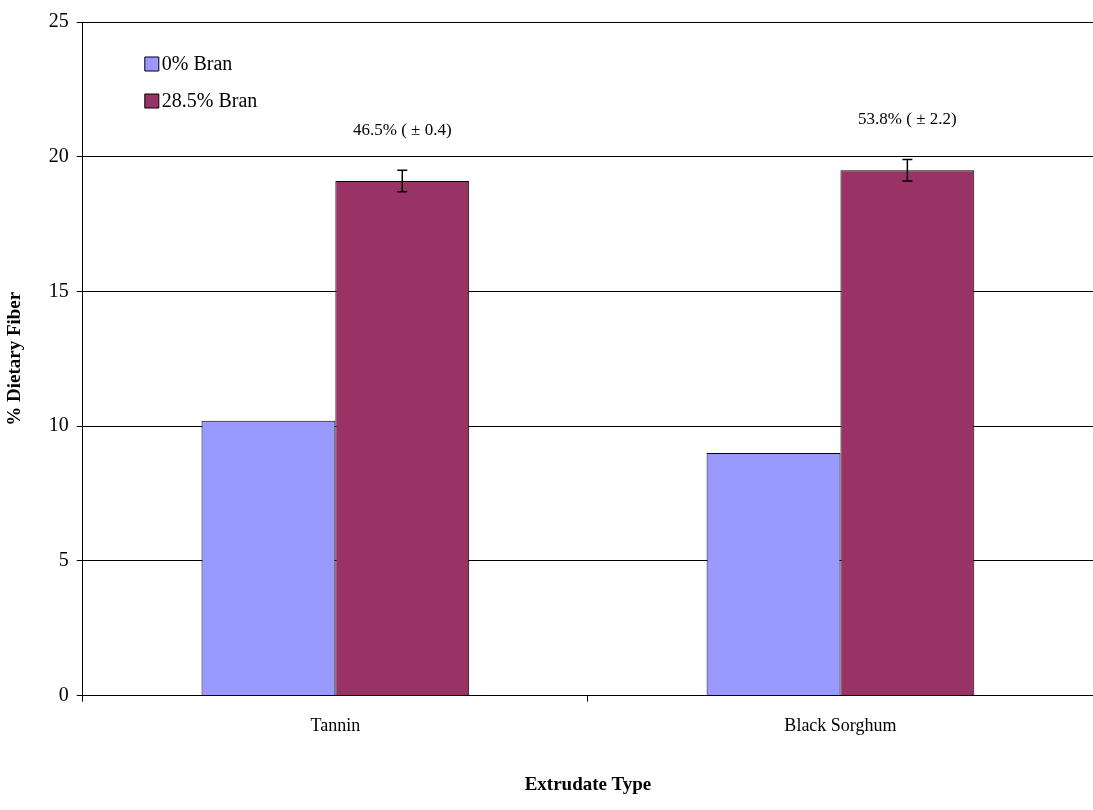 Image resolution: width=1093 pixels, height=810 pixels. Describe the element at coordinates (58, 154) in the screenshot. I see `y-tick-label: 20` at that location.